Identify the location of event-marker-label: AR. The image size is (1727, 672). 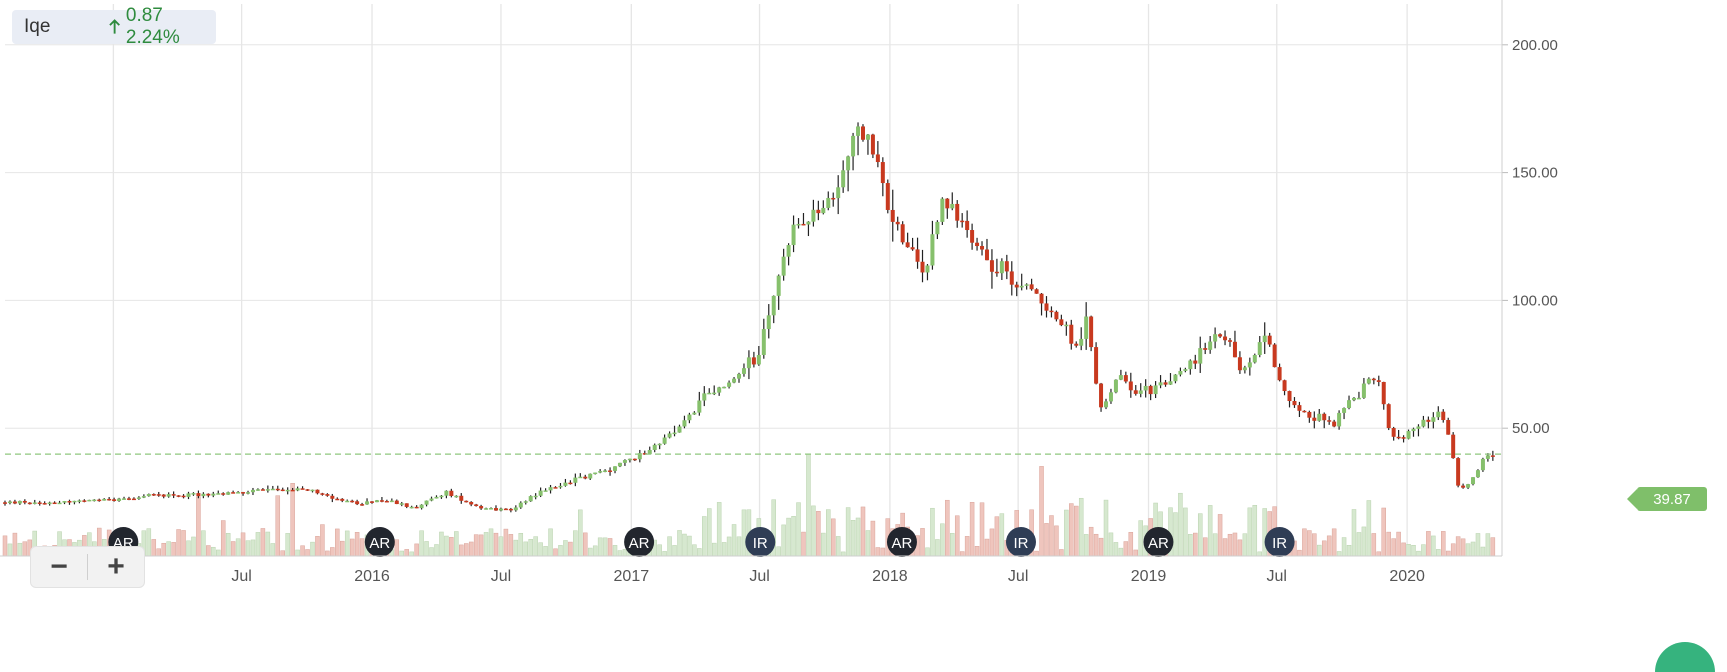
(902, 543).